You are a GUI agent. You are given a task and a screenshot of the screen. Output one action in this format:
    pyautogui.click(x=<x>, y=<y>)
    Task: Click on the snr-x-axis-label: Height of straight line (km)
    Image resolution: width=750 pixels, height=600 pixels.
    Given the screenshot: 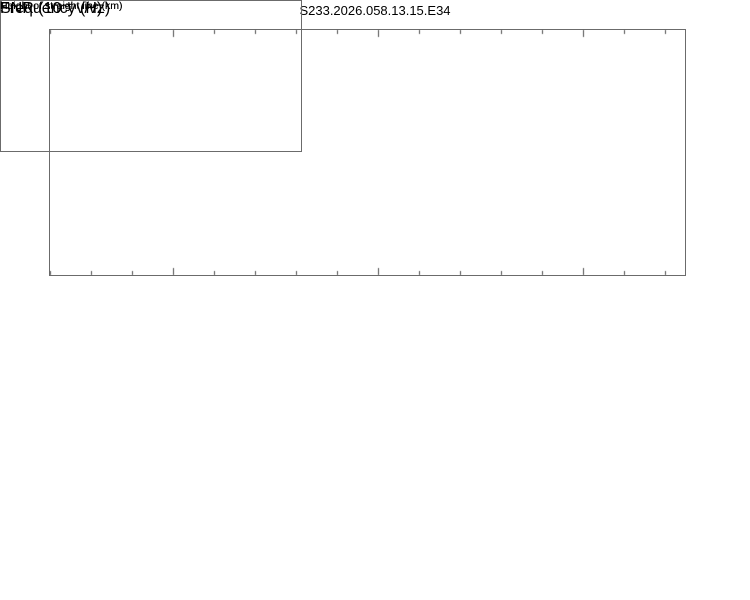 What is the action you would take?
    pyautogui.click(x=61, y=6)
    